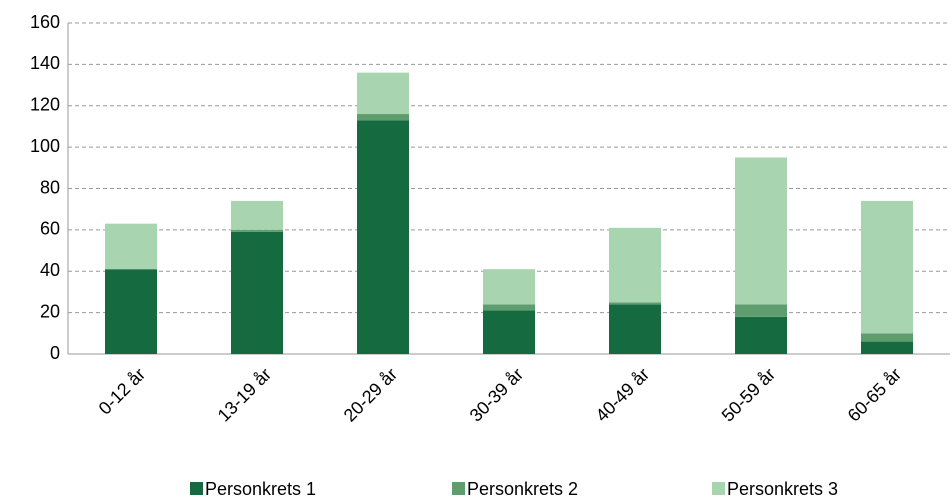 The image size is (952, 500). Describe the element at coordinates (45, 22) in the screenshot. I see `y-tick-label: 160` at that location.